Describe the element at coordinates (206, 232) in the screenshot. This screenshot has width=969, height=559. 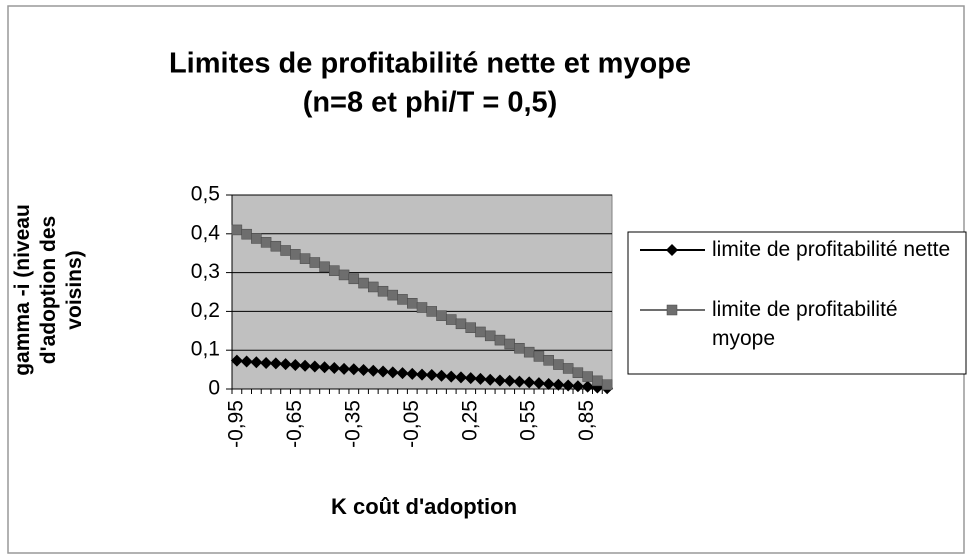
I see `y-tick-label: 0,4` at that location.